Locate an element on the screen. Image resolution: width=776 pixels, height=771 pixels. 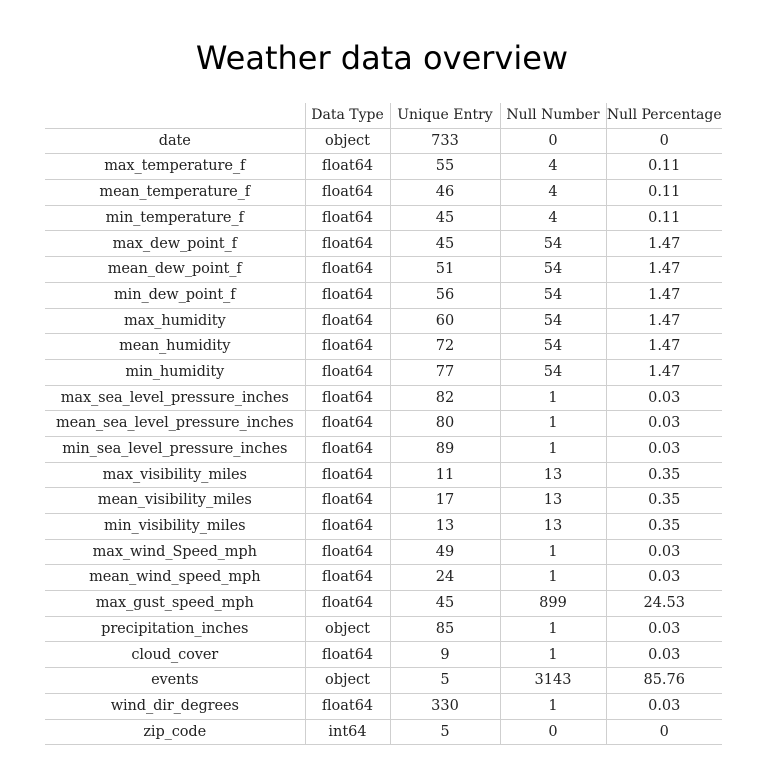
table-row: min_temperature_f float64 45 4 0.11 is located at coordinates (383, 218).